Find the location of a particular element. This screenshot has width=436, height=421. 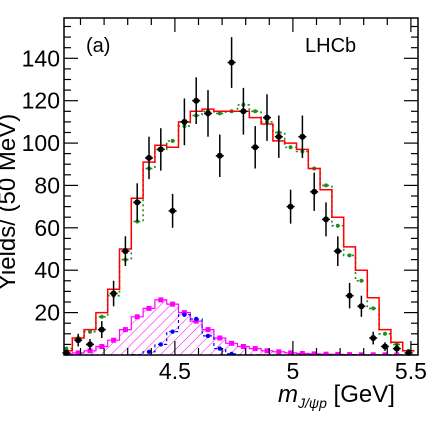

y-axis-title: Yields/ (50 MeV) is located at coordinates (10, 202).